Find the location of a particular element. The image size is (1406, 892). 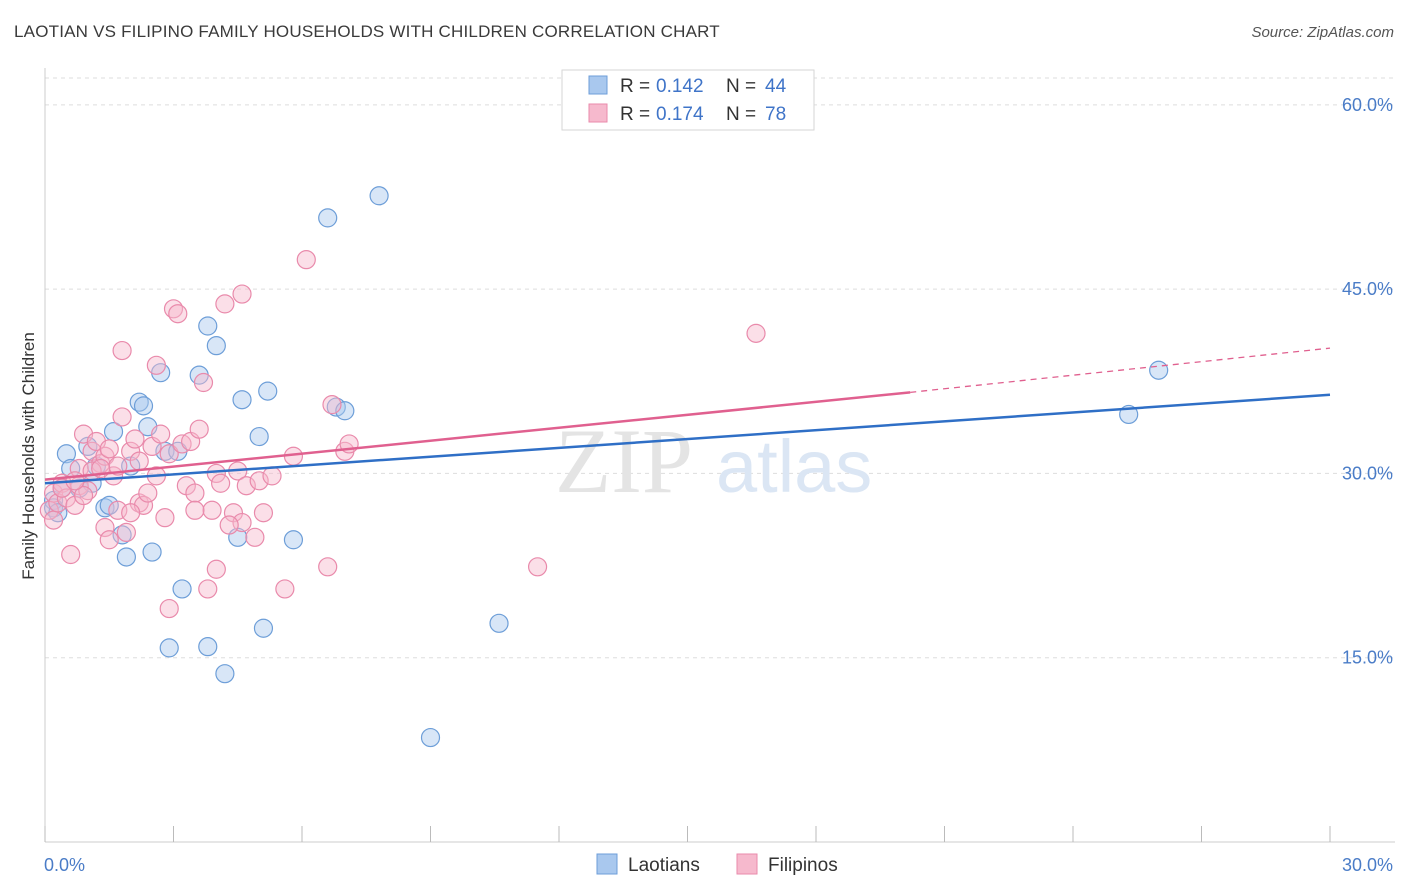

series-legend: Laotians Filipinos is located at coordinates (717, 864).